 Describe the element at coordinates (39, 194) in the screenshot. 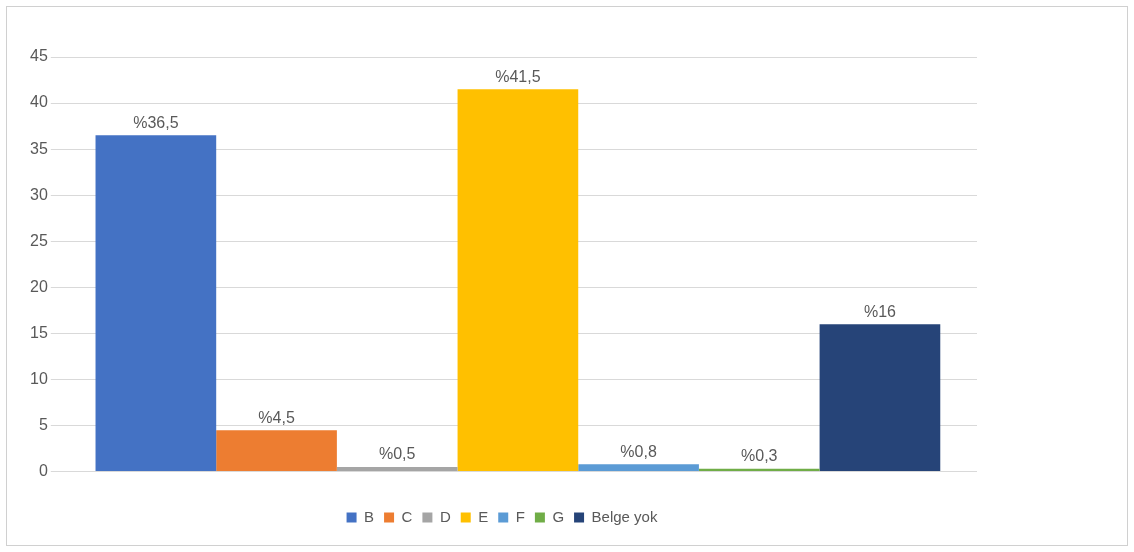

I see `y-tick-label: 30` at that location.